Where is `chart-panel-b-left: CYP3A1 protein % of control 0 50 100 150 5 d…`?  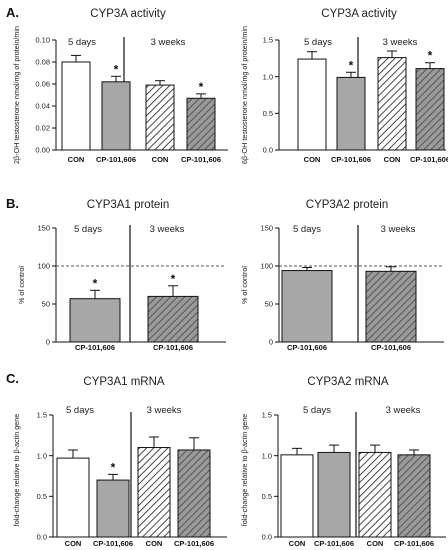 chart-panel-b-left: CYP3A1 protein % of control 0 50 100 150 5 d… is located at coordinates (121, 275).